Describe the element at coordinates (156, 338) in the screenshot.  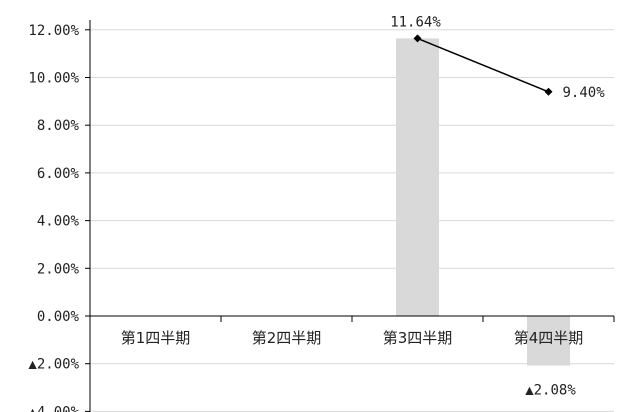
I see `x-category-label: 第1四半期` at that location.